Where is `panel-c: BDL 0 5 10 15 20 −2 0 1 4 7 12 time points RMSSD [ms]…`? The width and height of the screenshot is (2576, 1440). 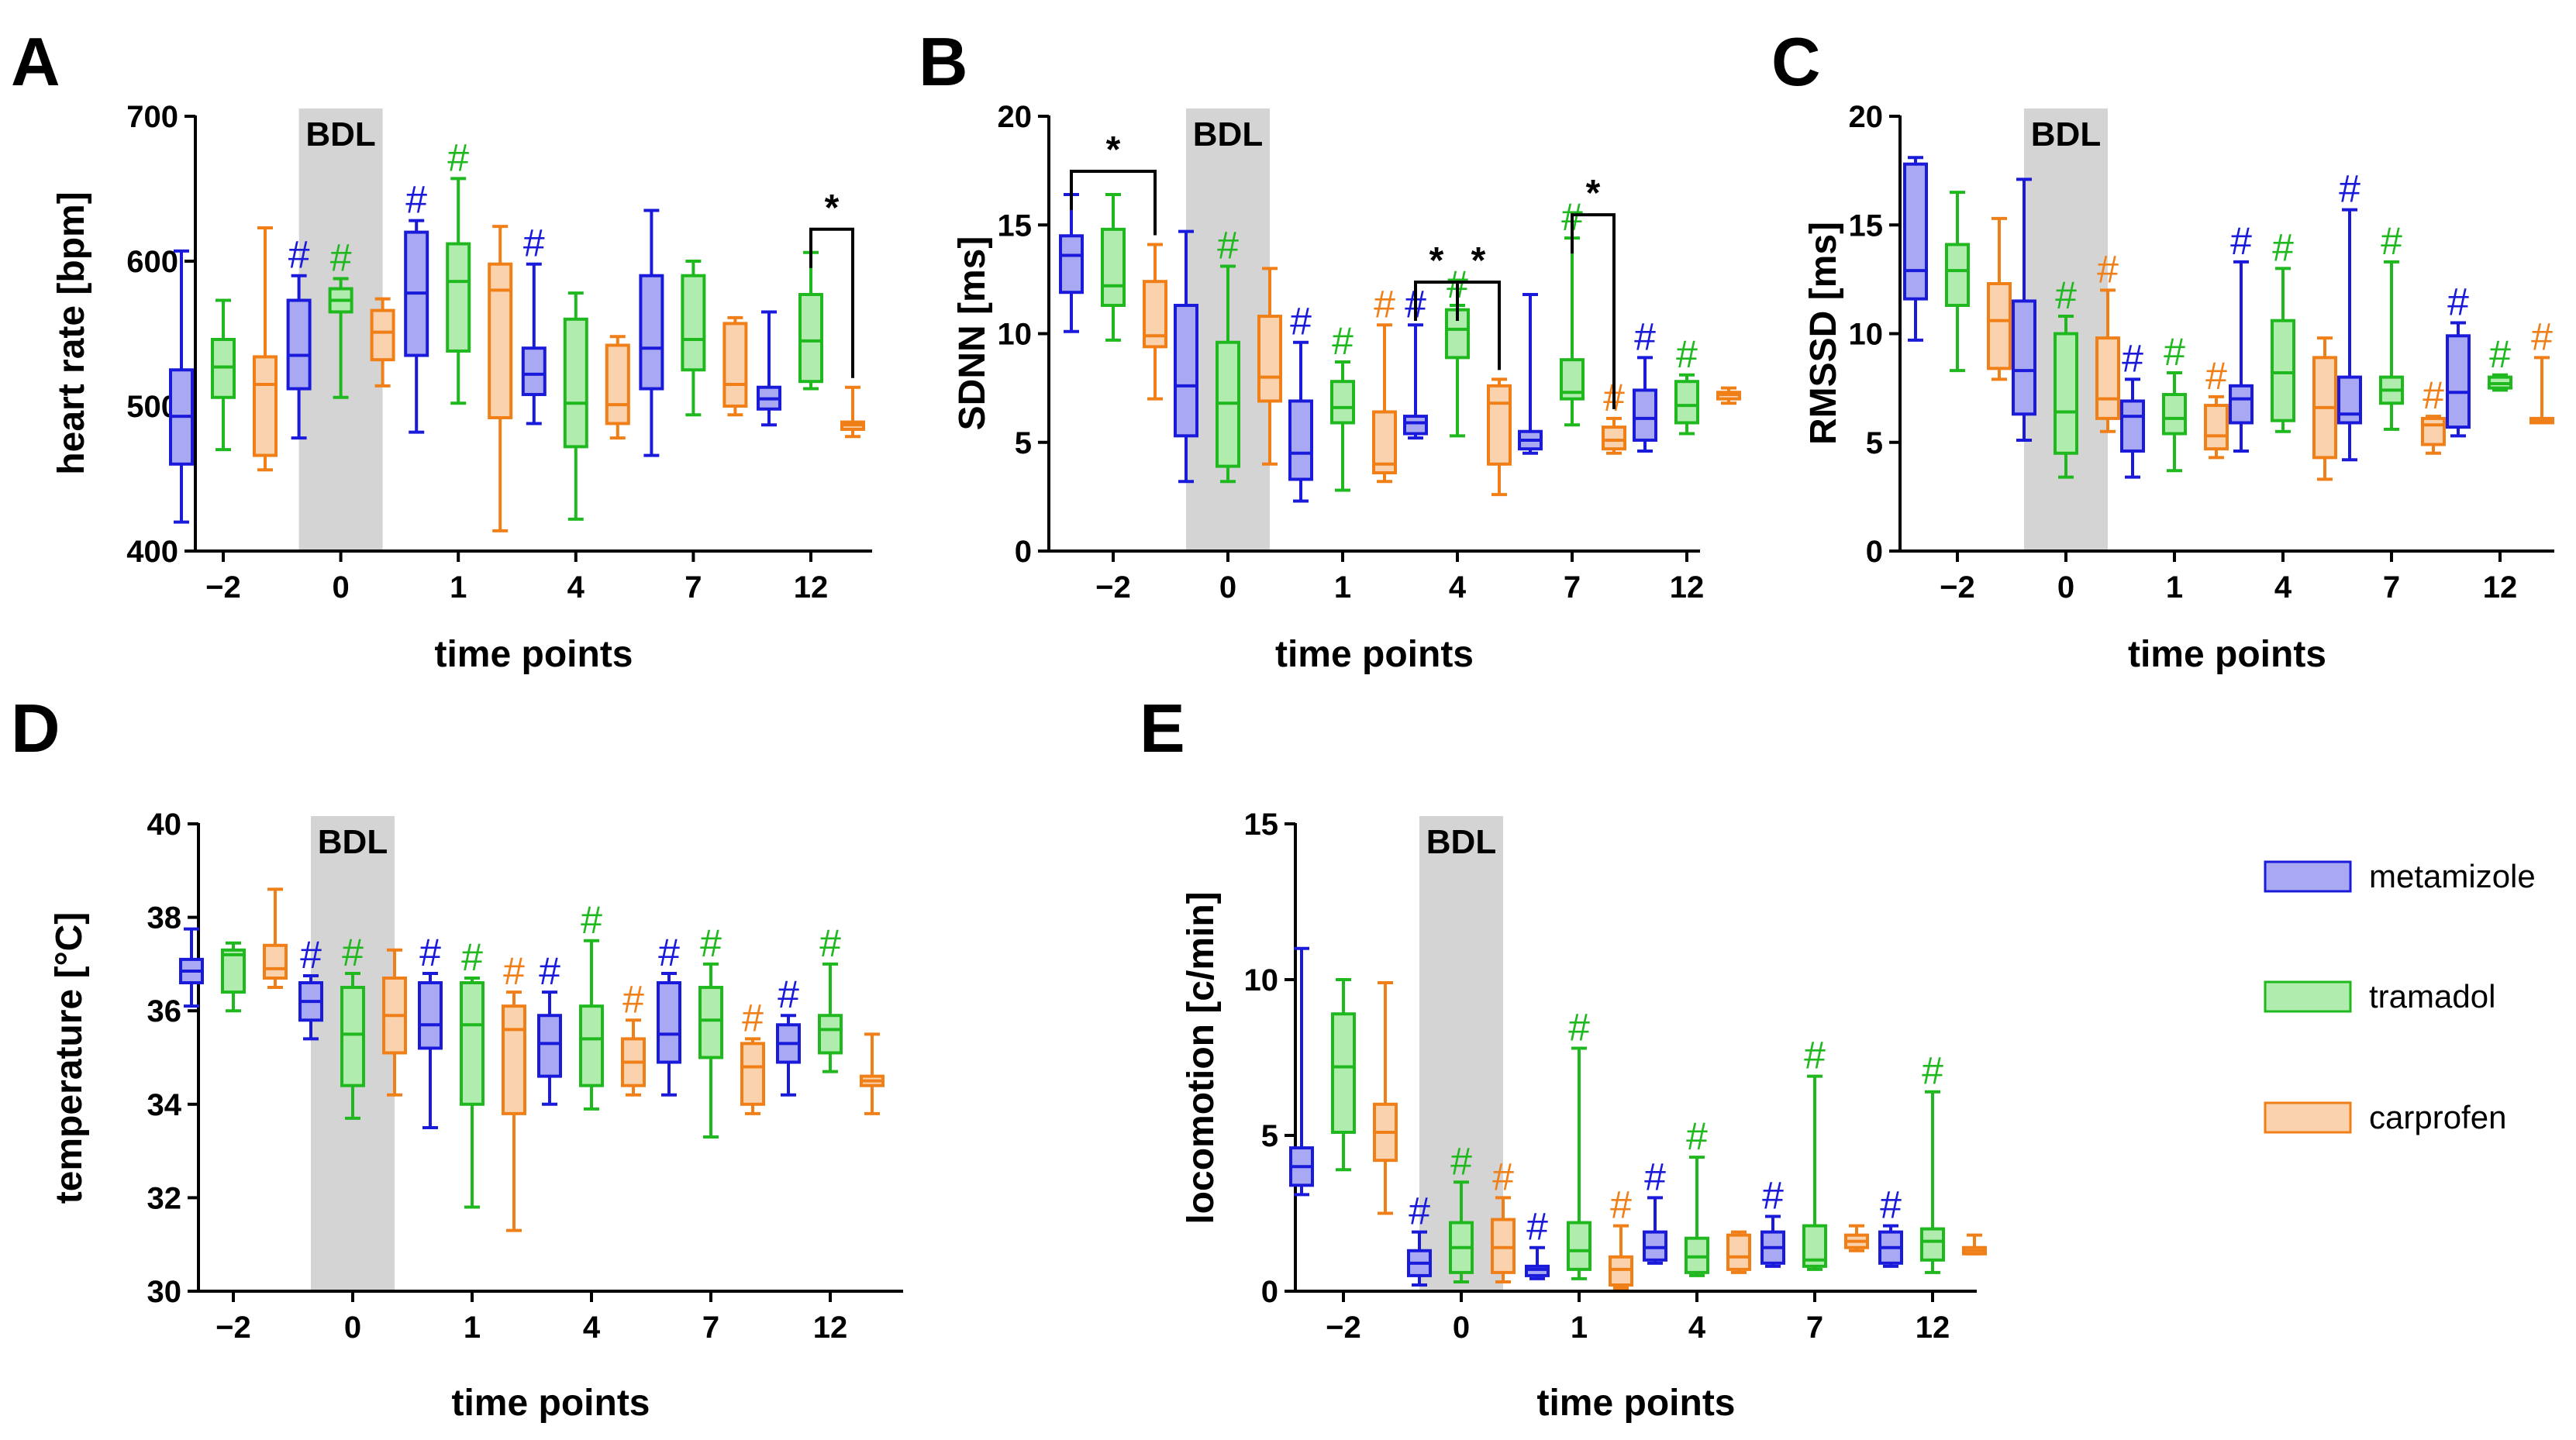 panel-c: BDL 0 5 10 15 20 −2 0 1 4 7 12 time points RMSSD [ms]… is located at coordinates (2162, 349).